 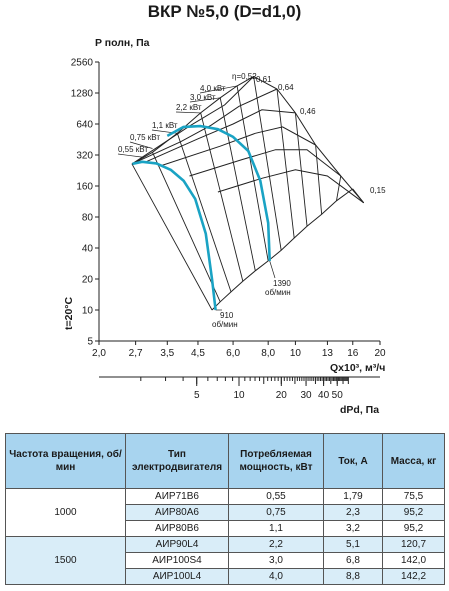 I want to click on x-tick-label: 16, so click(x=353, y=353).